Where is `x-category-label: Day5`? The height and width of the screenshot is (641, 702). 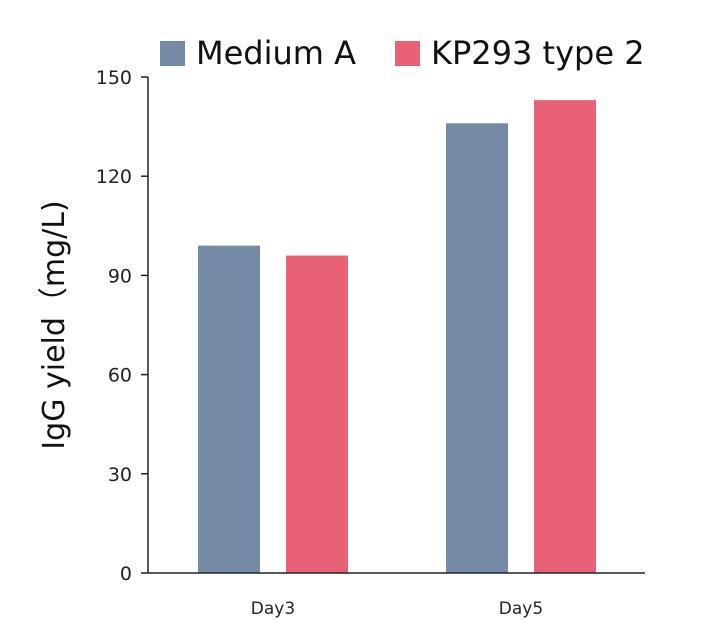
x-category-label: Day5 is located at coordinates (521, 609).